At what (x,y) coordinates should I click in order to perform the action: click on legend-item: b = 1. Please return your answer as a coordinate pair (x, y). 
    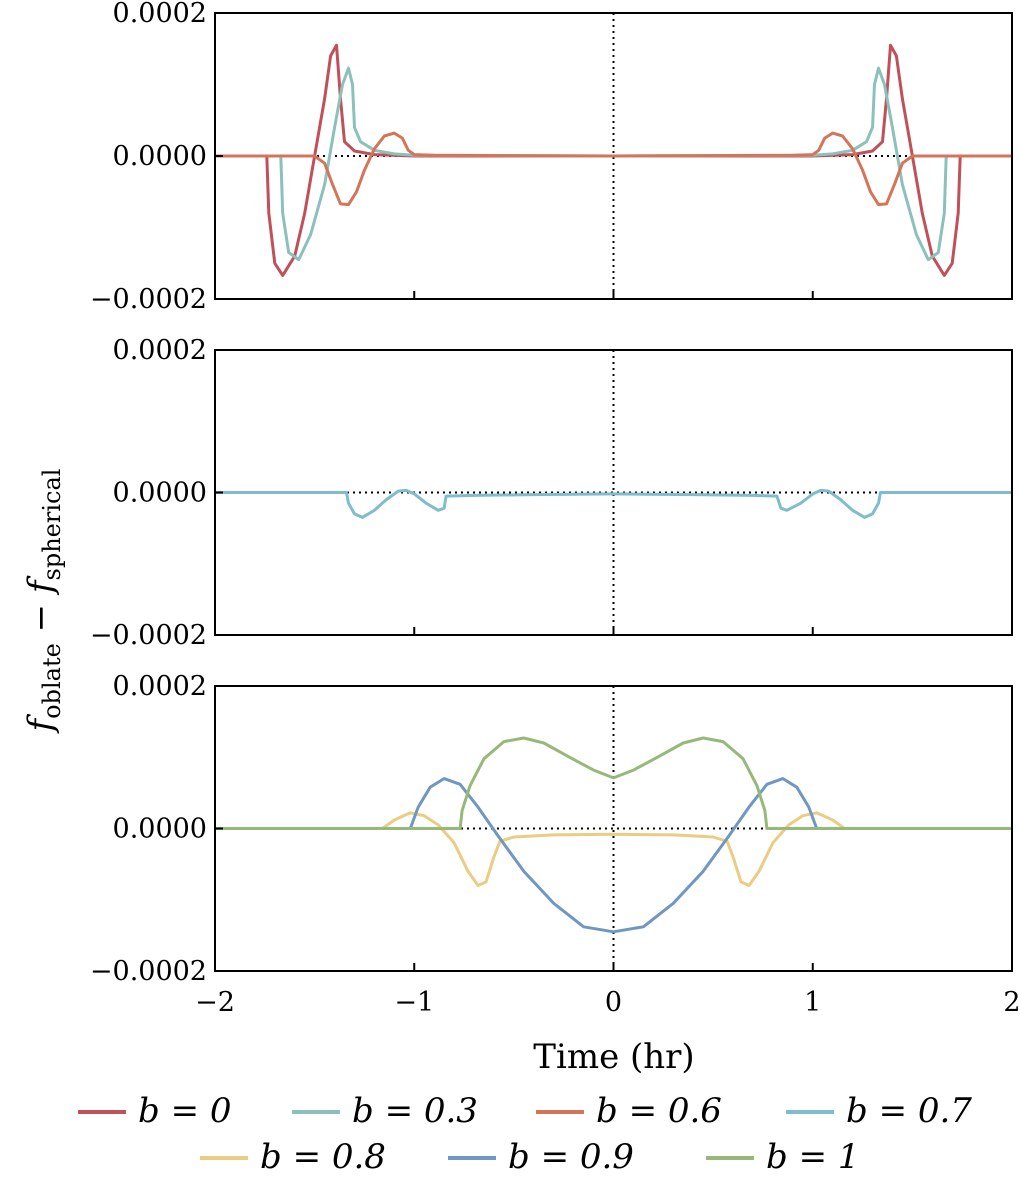
    Looking at the image, I should click on (783, 1157).